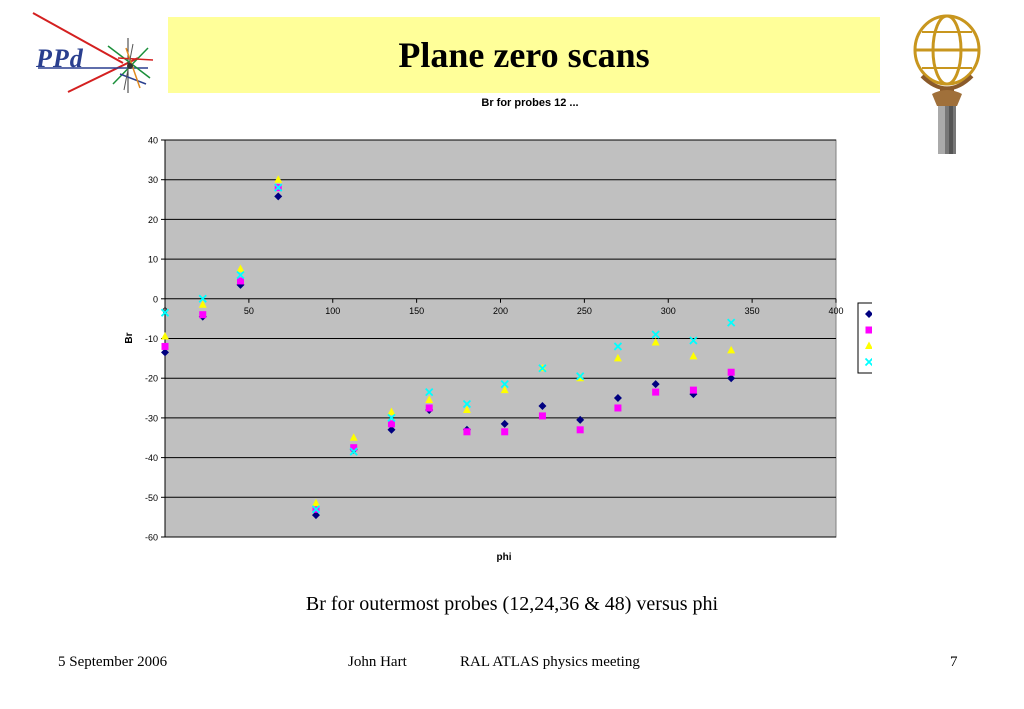 The image size is (1024, 709). I want to click on y-tick-label: -40, so click(151, 458).